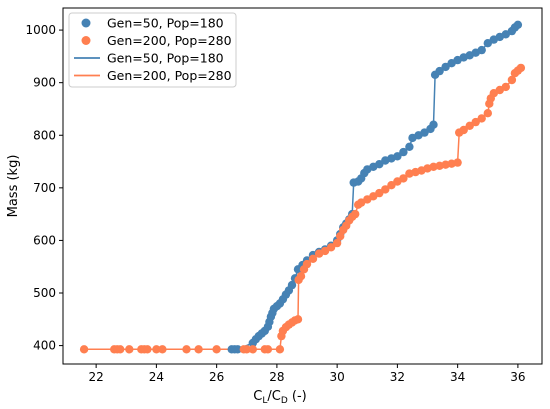 The width and height of the screenshot is (550, 409). Describe the element at coordinates (397, 377) in the screenshot. I see `x-tick-label: 32` at that location.